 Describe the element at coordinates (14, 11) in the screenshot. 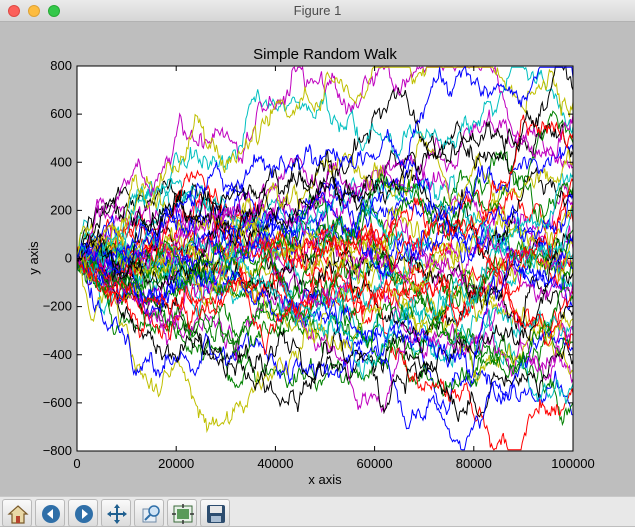

I see `close-window-button` at that location.